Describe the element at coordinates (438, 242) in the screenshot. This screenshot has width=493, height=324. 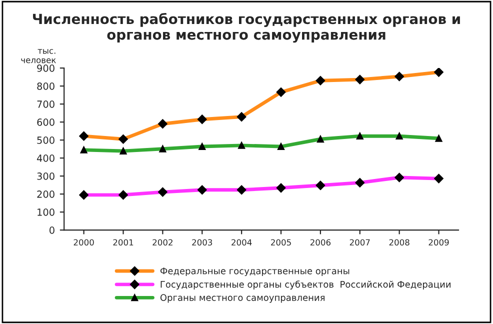
I see `x-tick-label: 2009` at that location.